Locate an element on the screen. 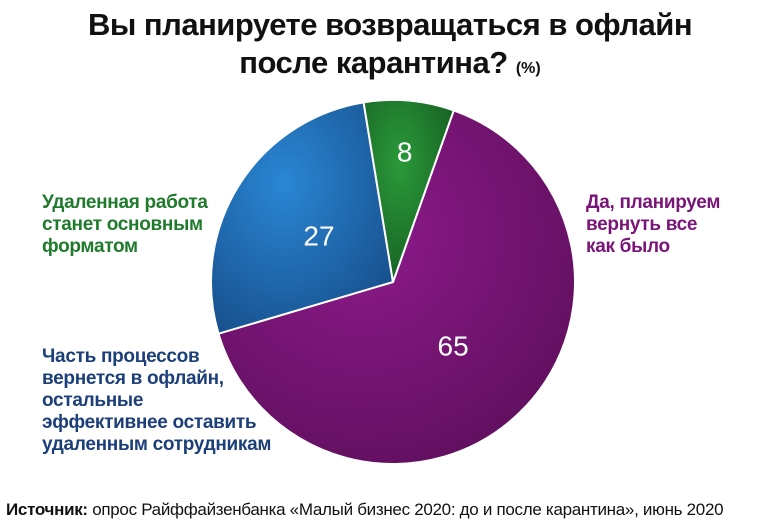 Image resolution: width=780 pixels, height=530 pixels. label-line: как было is located at coordinates (628, 246).